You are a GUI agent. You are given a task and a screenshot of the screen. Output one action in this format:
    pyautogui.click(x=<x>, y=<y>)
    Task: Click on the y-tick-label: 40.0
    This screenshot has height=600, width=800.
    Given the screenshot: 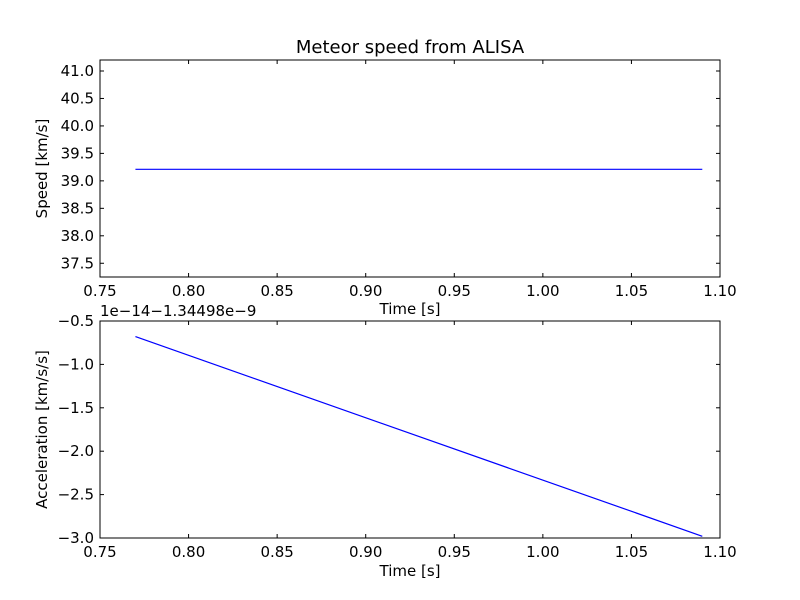 What is the action you would take?
    pyautogui.click(x=77, y=126)
    